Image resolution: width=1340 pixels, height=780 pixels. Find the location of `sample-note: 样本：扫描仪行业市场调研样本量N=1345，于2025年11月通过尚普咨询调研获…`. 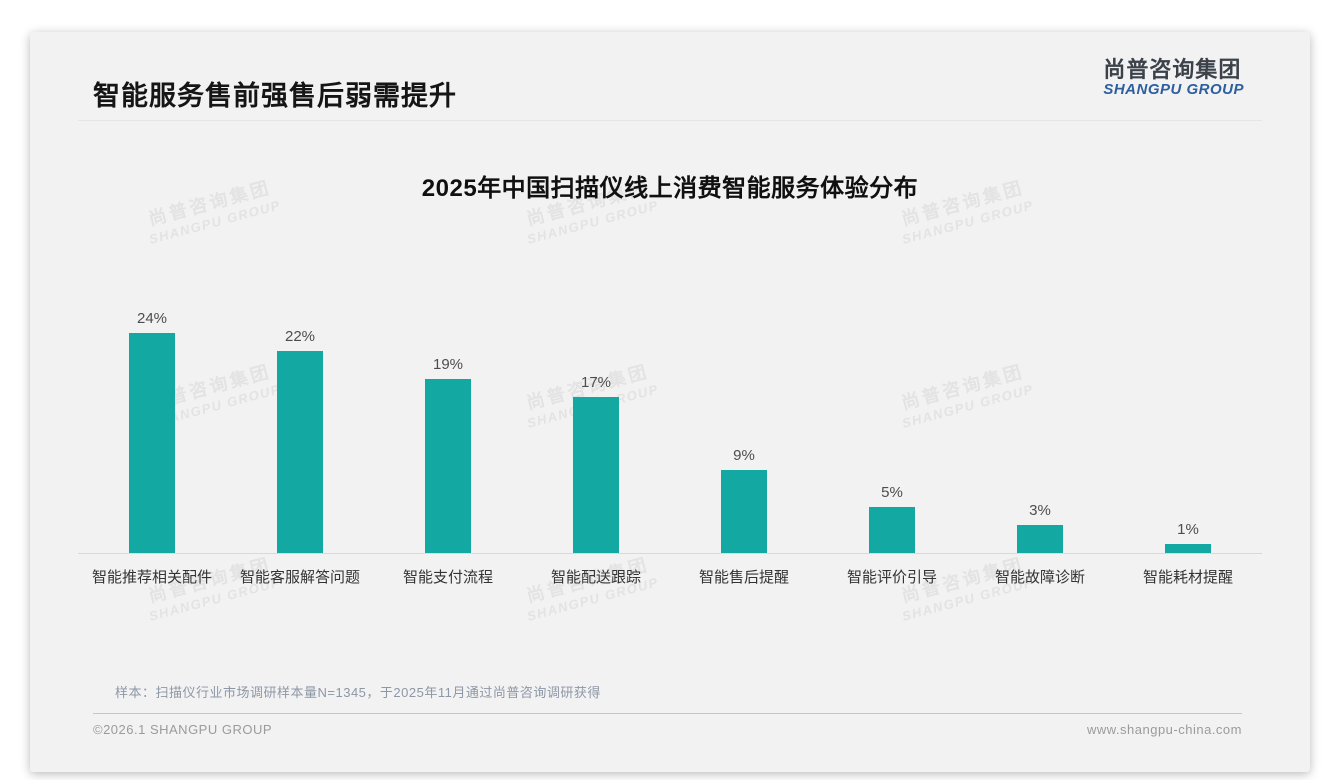

sample-note: 样本：扫描仪行业市场调研样本量N=1345，于2025年11月通过尚普咨询调研获… is located at coordinates (358, 692).